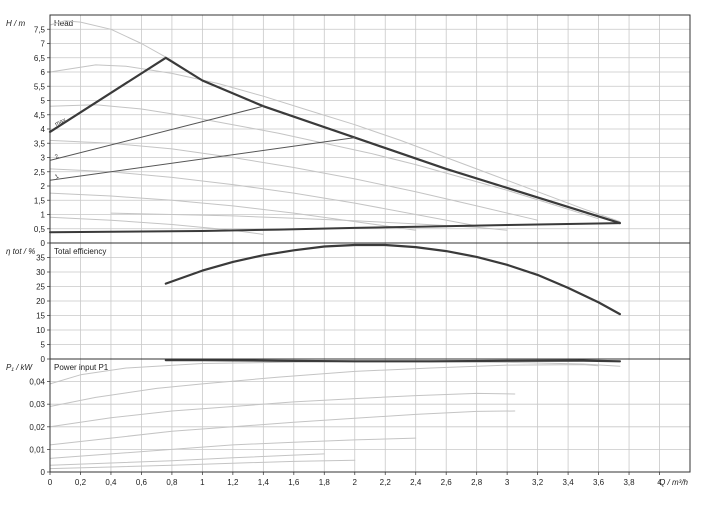 The height and width of the screenshot is (505, 708). I want to click on x-tick-label: 3,8, so click(629, 482).